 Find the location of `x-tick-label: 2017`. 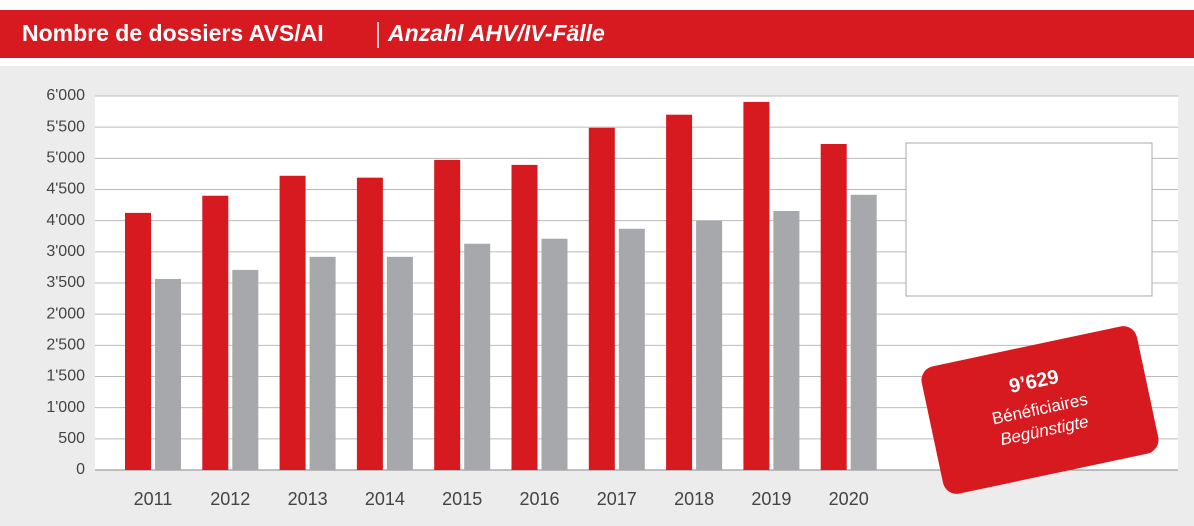

x-tick-label: 2017 is located at coordinates (617, 499).